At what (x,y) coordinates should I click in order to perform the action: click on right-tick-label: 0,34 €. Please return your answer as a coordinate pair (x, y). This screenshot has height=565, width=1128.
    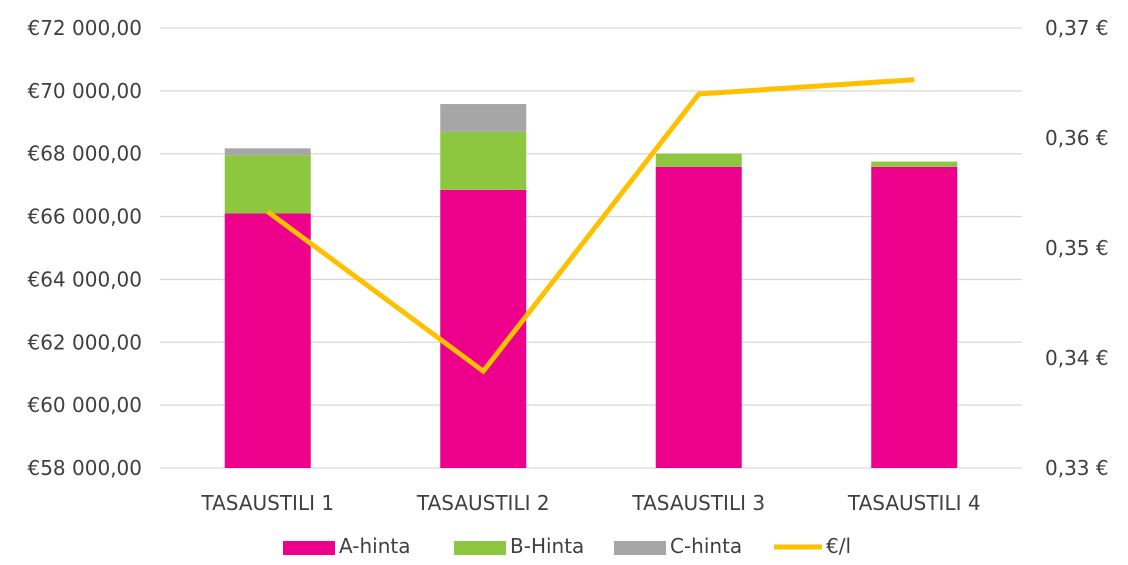
    Looking at the image, I should click on (1077, 358).